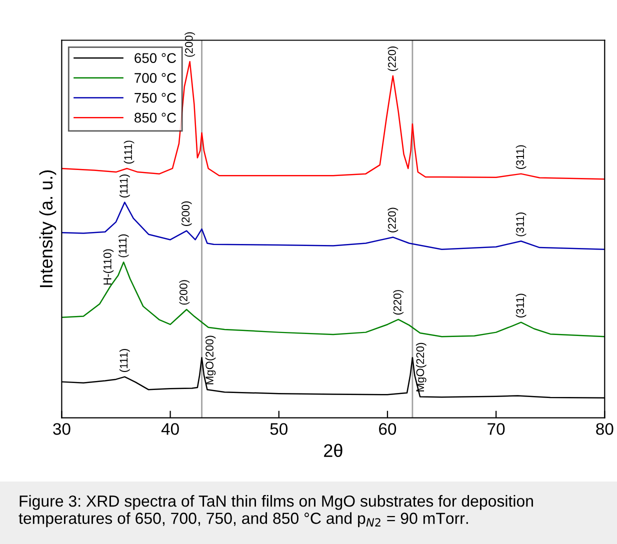 The height and width of the screenshot is (544, 617). I want to click on x-tick-label: 40, so click(170, 429).